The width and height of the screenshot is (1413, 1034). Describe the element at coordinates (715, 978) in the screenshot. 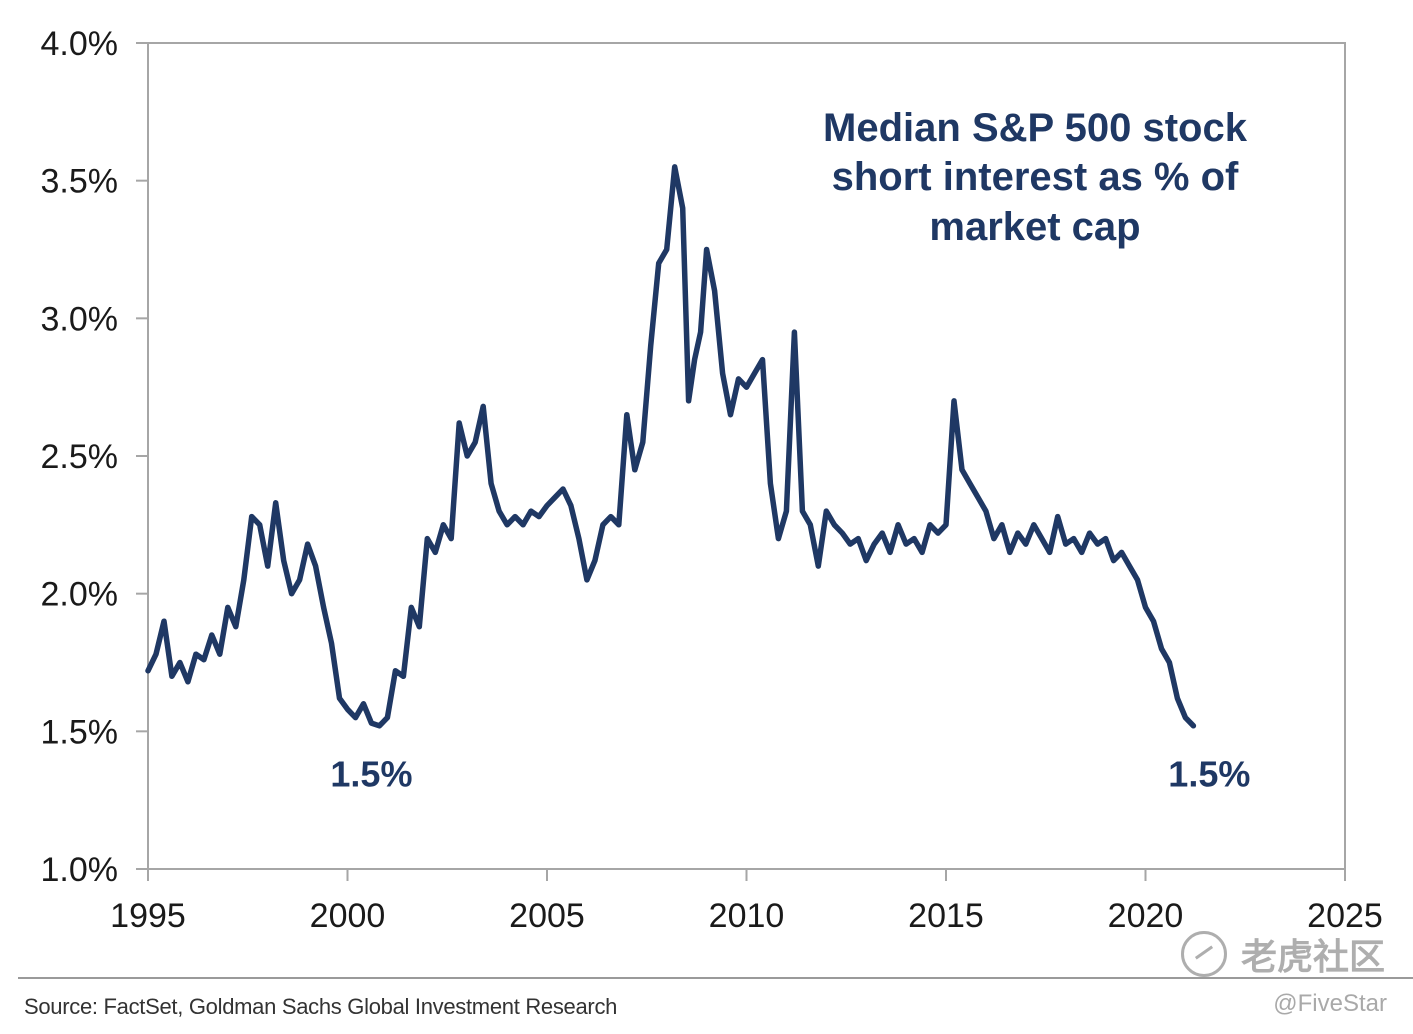

I see `footer-divider` at that location.